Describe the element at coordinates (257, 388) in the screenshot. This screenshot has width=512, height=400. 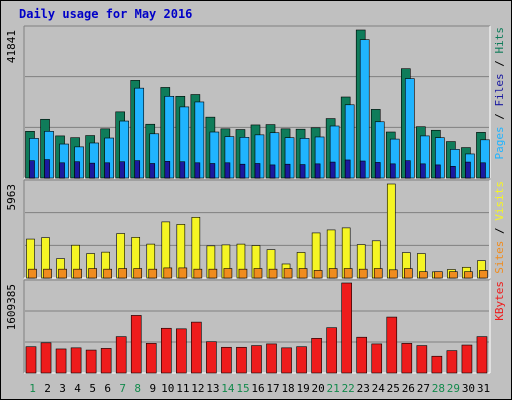
I see `x-tick-label-day-16: 16` at that location.